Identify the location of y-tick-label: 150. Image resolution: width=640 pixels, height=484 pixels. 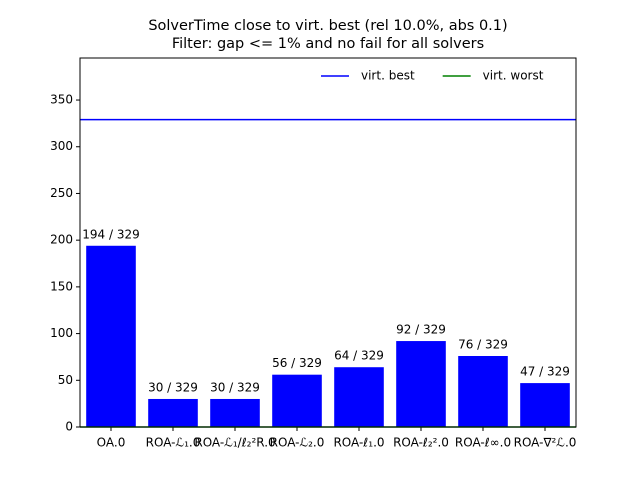
(61, 286).